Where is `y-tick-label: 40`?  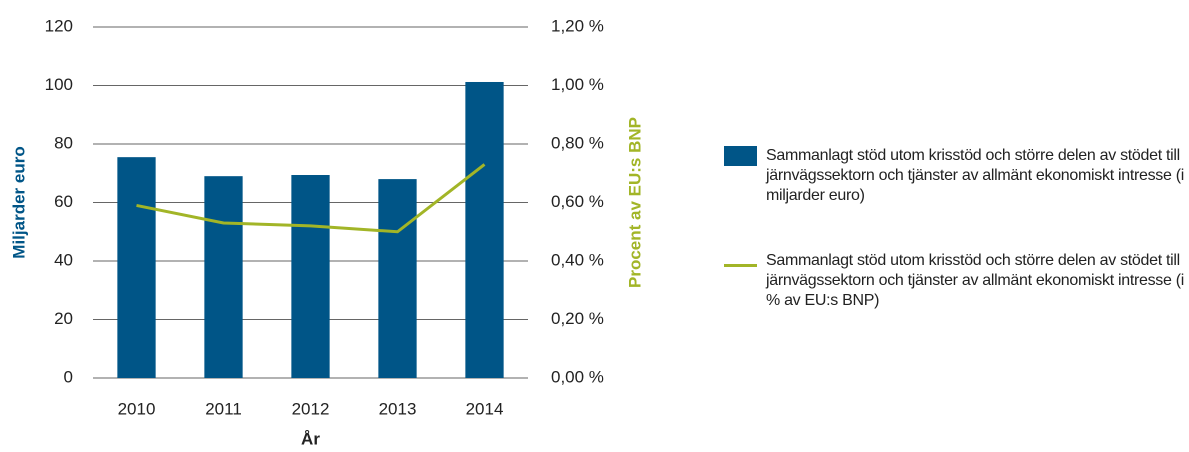
y-tick-label: 40 is located at coordinates (63, 259).